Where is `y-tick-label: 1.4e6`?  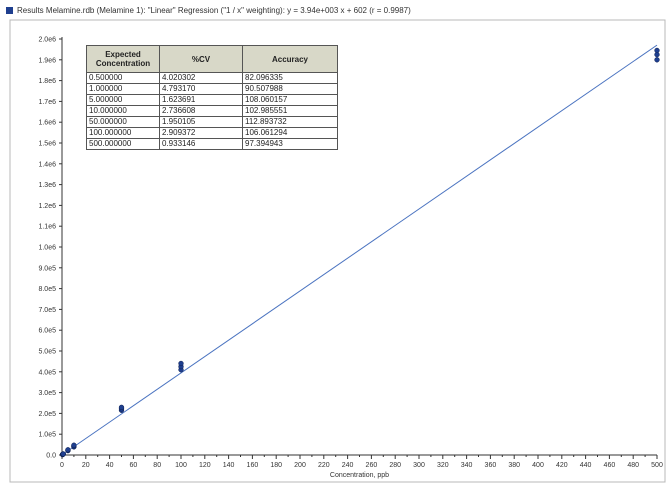 y-tick-label: 1.4e6 is located at coordinates (47, 164).